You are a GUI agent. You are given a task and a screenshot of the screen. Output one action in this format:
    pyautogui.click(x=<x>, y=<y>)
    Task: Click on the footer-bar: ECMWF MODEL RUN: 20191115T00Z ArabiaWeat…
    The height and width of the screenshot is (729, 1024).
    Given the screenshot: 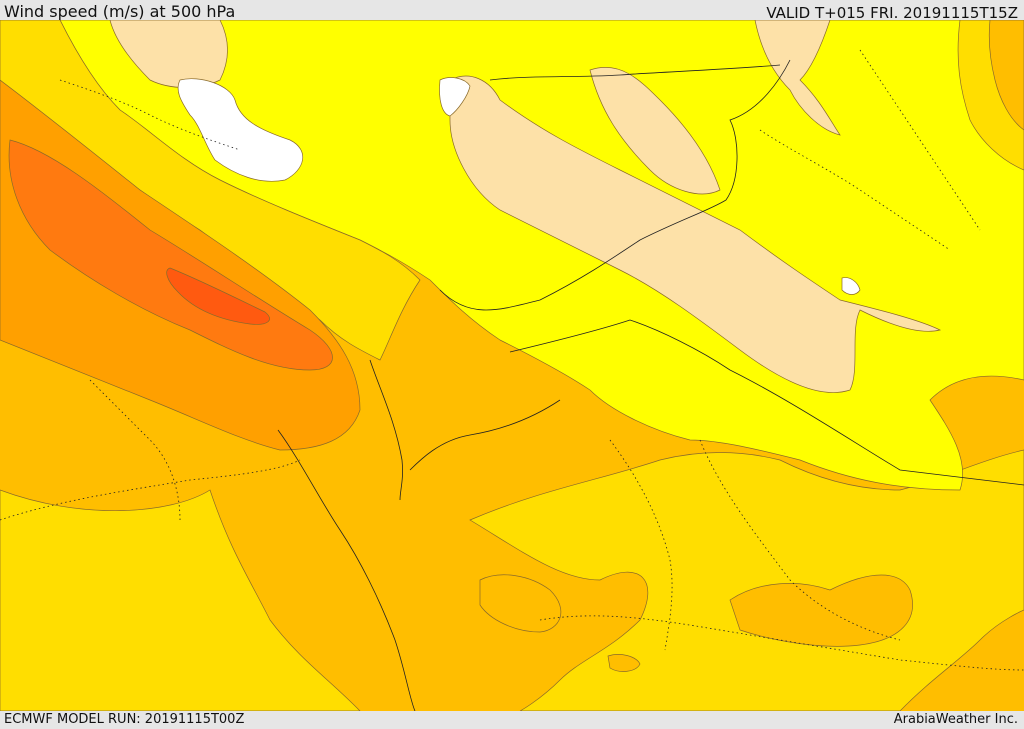 What is the action you would take?
    pyautogui.click(x=512, y=720)
    